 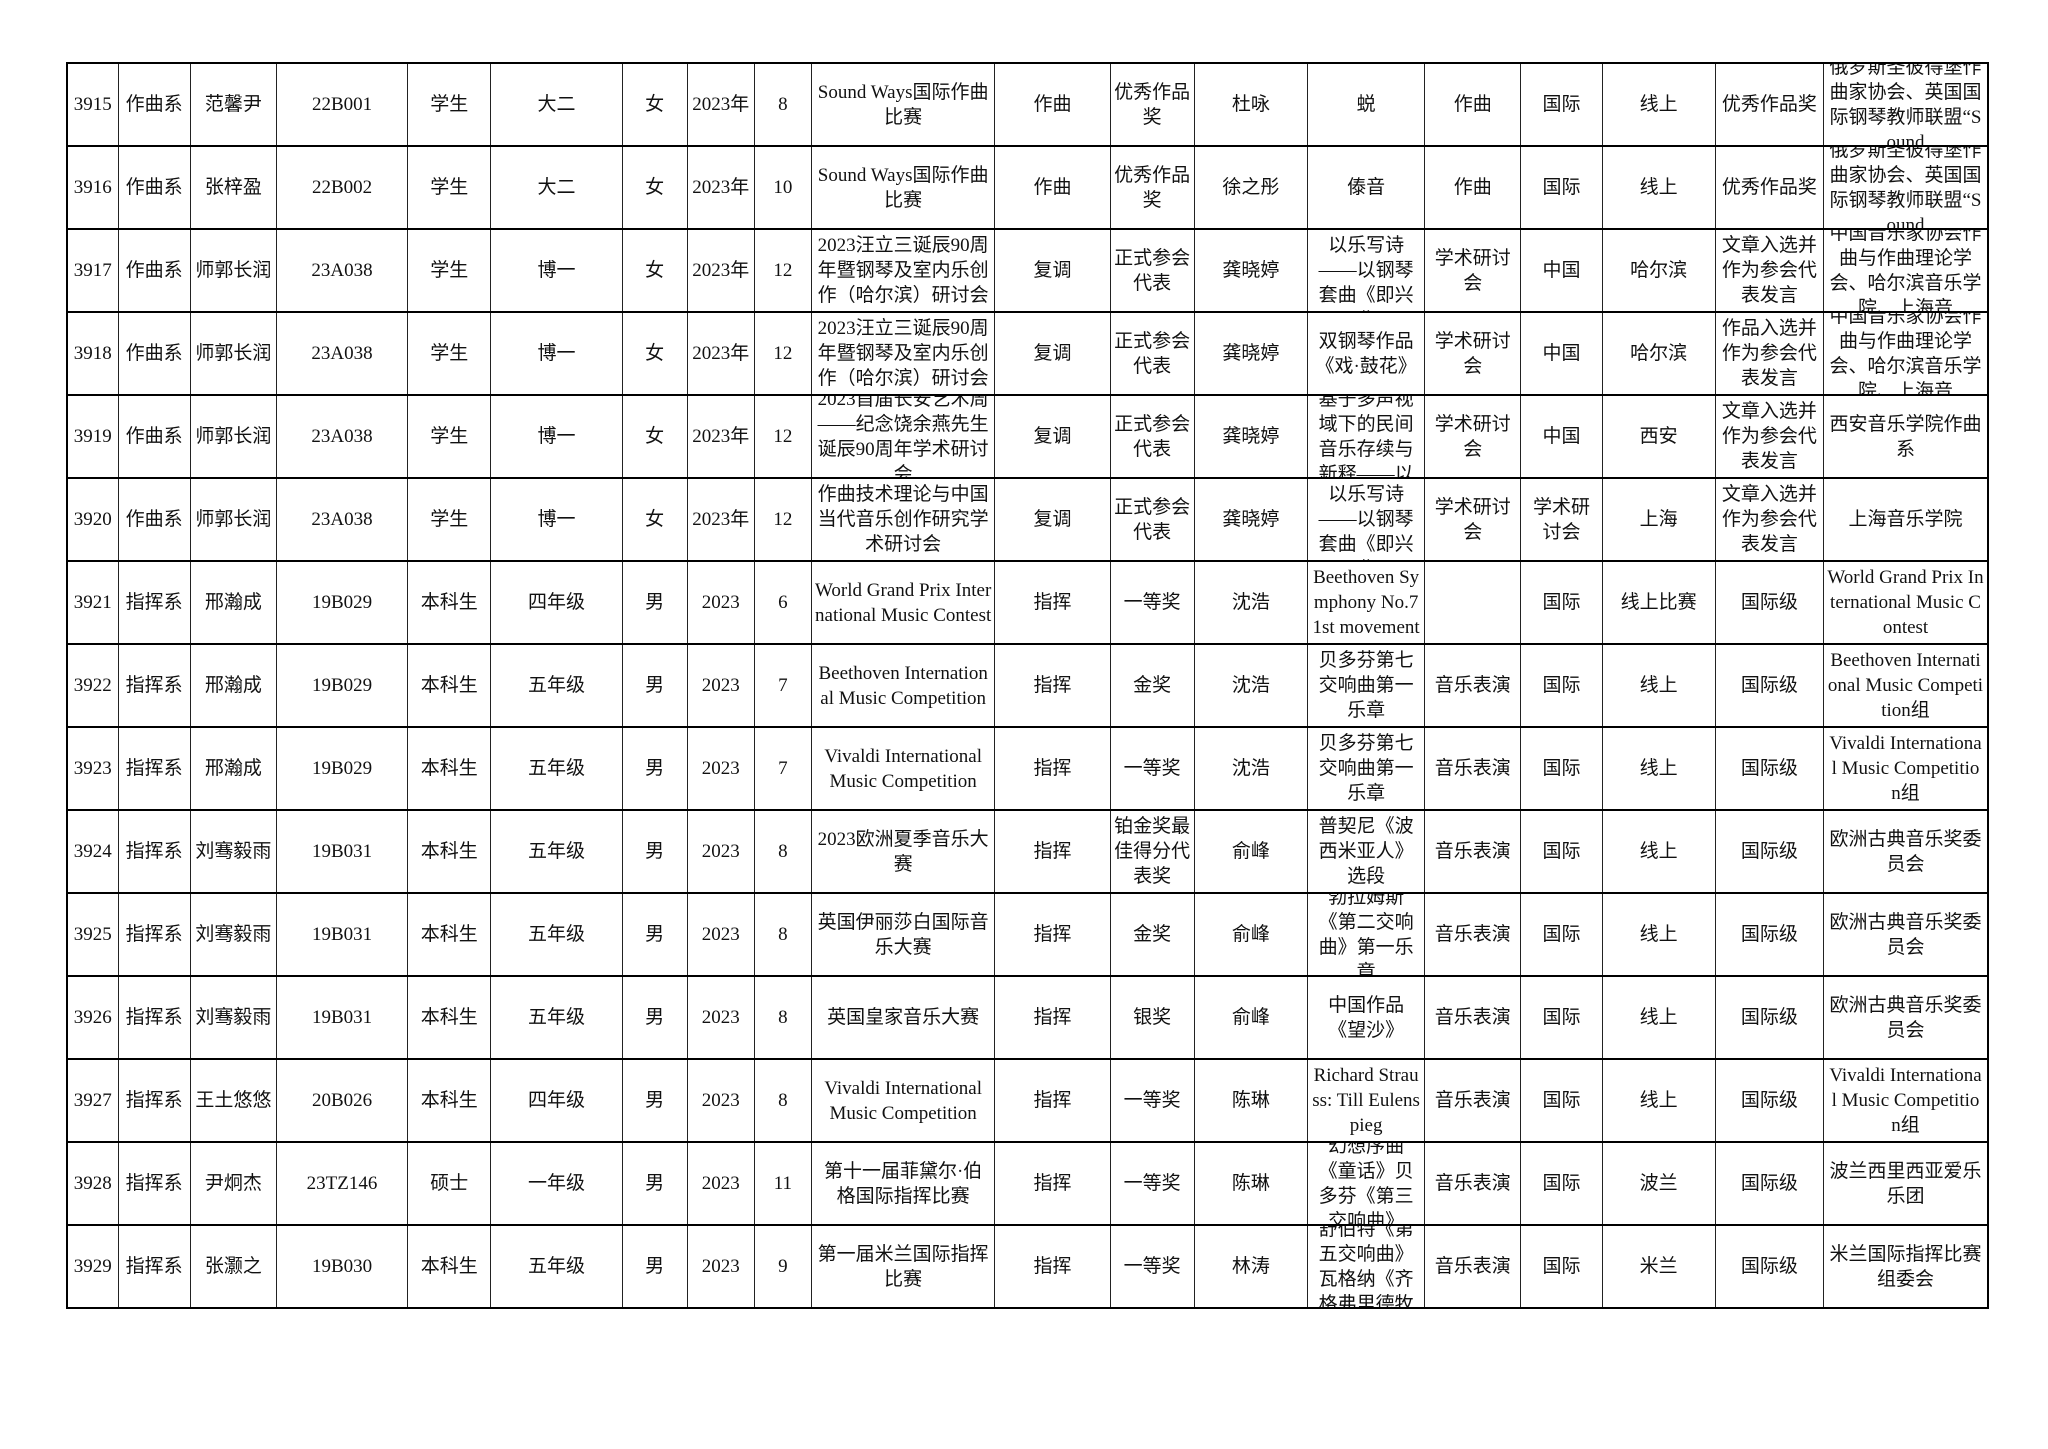 I want to click on cell-event-name: Vivaldi International Music Competition, so click(x=903, y=768).